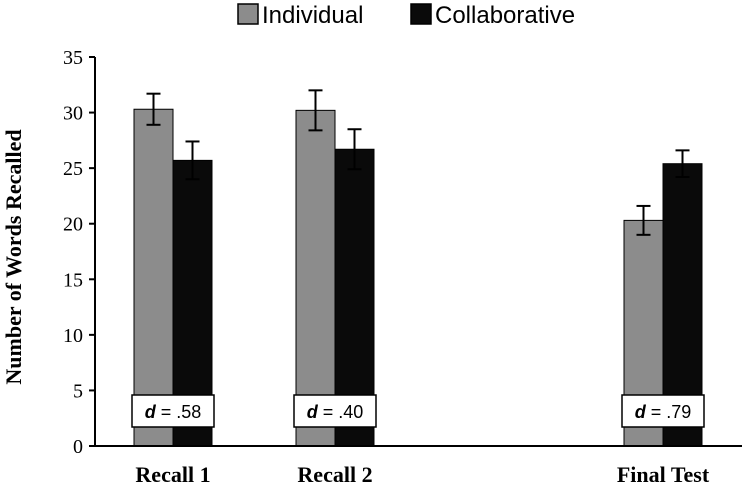 The image size is (753, 494). I want to click on legend-label-collaborative: Collaborative, so click(505, 15).